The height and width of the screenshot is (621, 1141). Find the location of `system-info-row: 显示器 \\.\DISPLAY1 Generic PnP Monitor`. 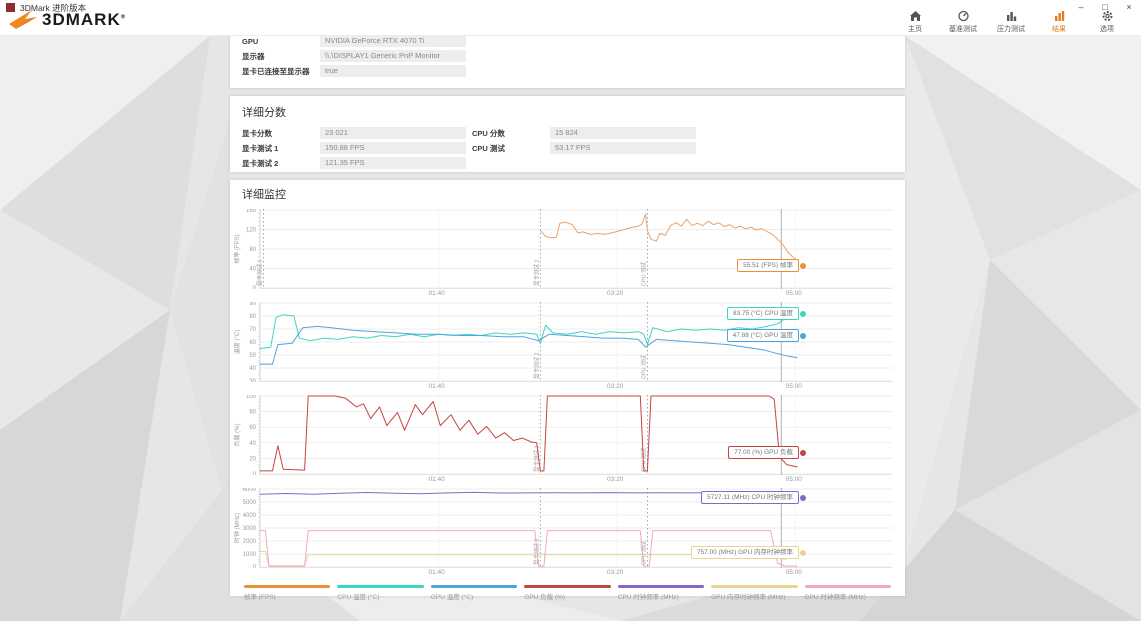

system-info-row: 显示器 \\.\DISPLAY1 Generic PnP Monitor is located at coordinates (567, 56).